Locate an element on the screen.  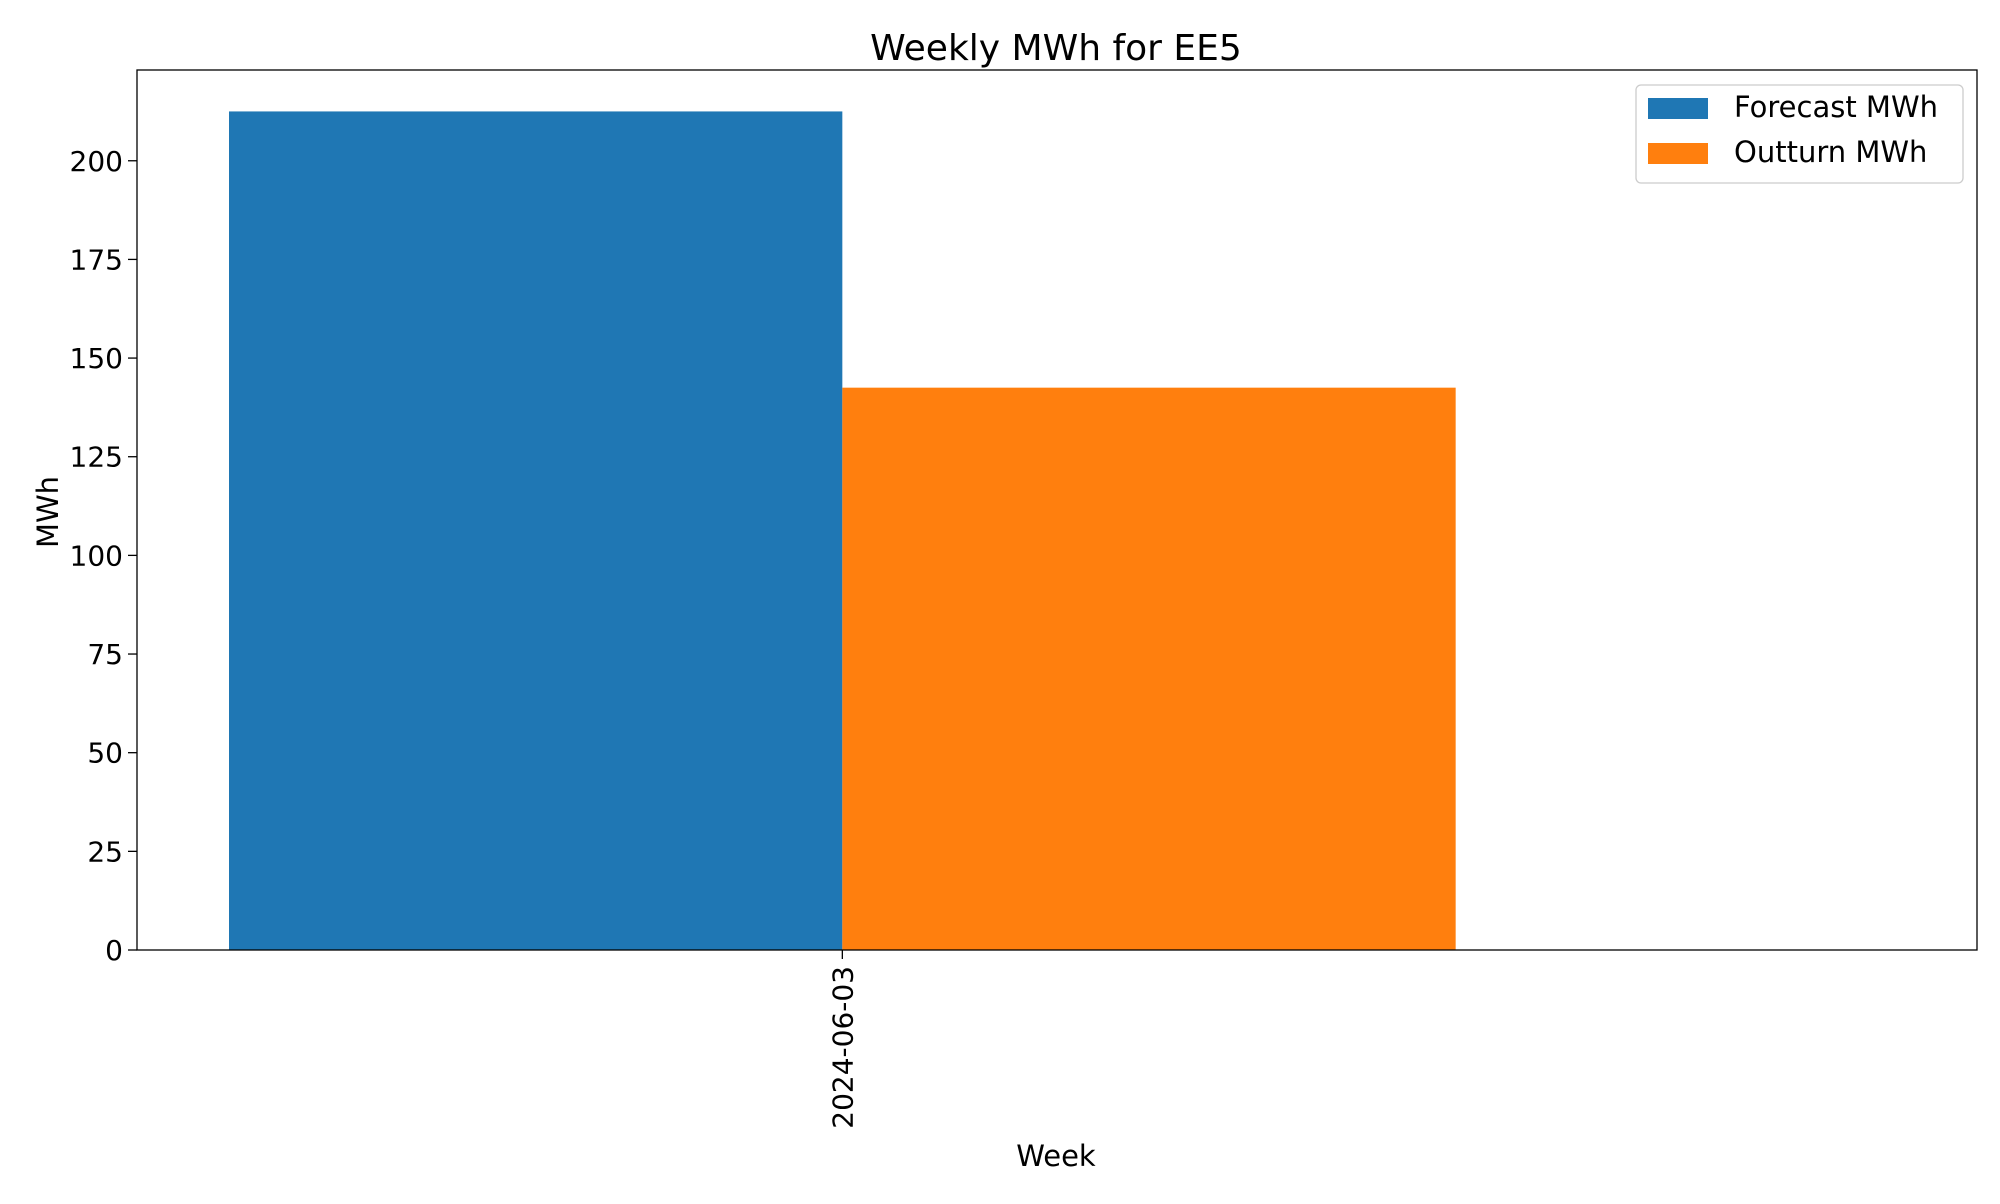
chart-title: Weekly MWh for EE5 is located at coordinates (1056, 48).